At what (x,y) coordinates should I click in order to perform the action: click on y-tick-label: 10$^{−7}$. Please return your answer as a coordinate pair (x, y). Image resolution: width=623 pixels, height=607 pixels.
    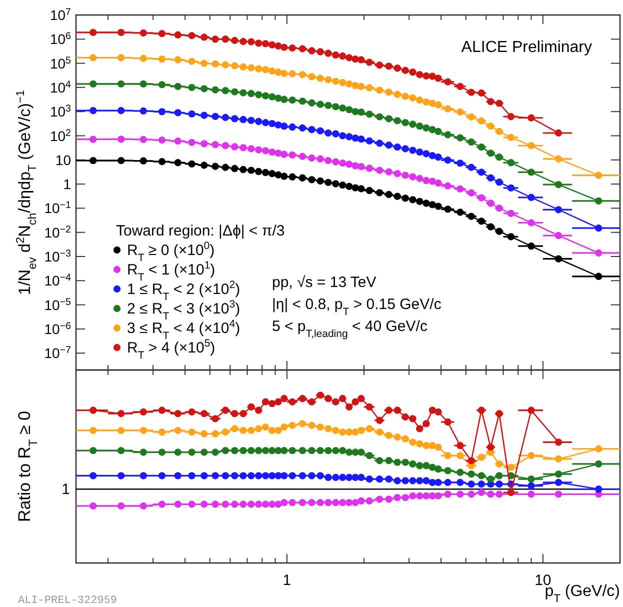
    Looking at the image, I should click on (57, 353).